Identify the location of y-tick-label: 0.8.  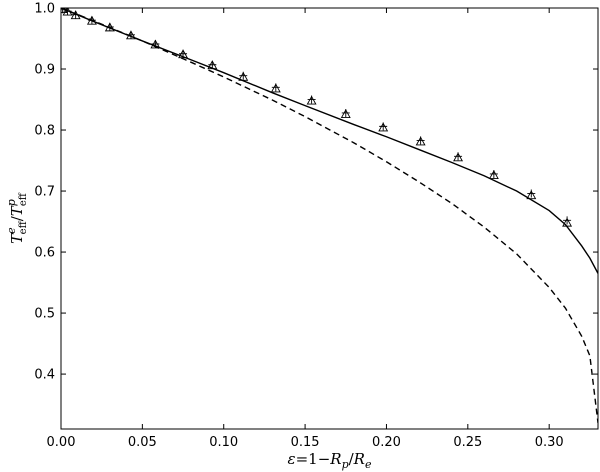
(44, 131).